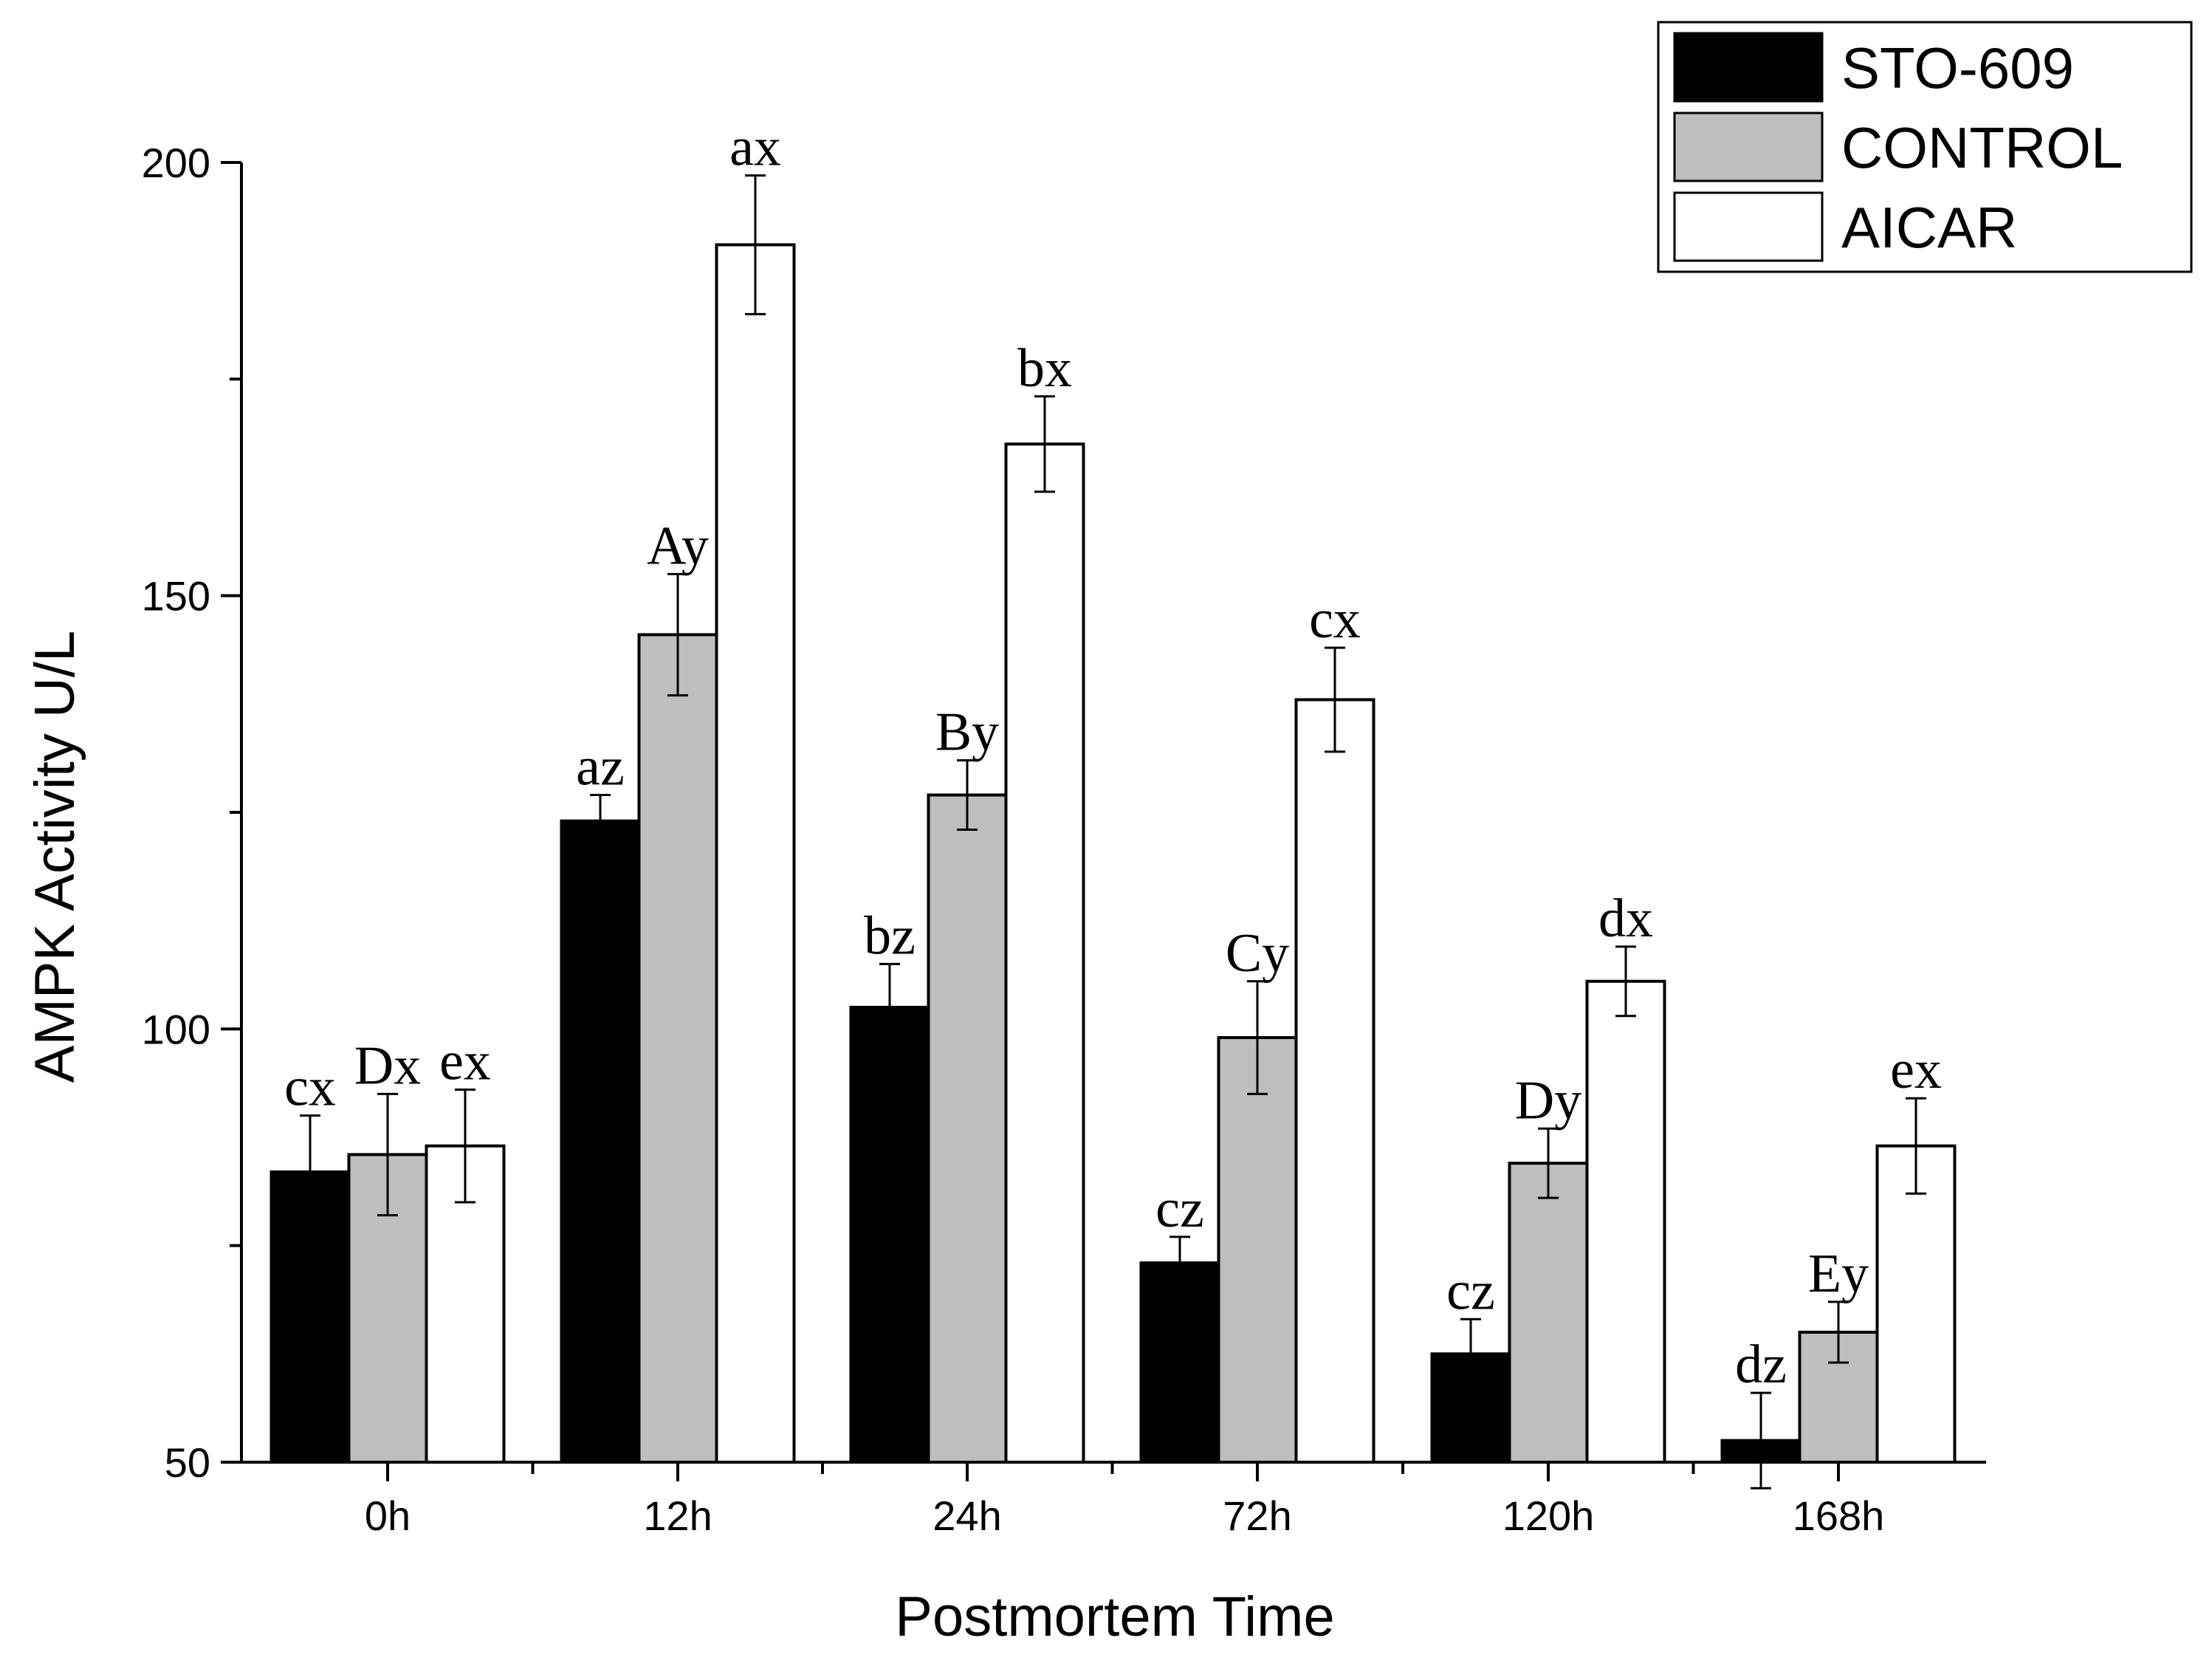  I want to click on sig-label-control-12h: Ay, so click(678, 546).